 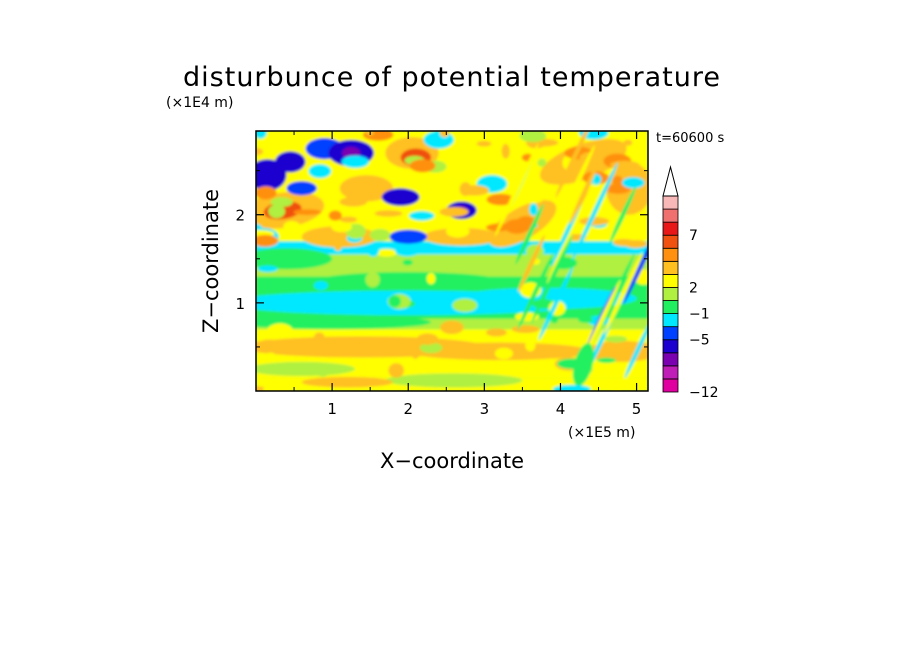 I want to click on colorbar-extend-arrow, so click(x=670, y=181).